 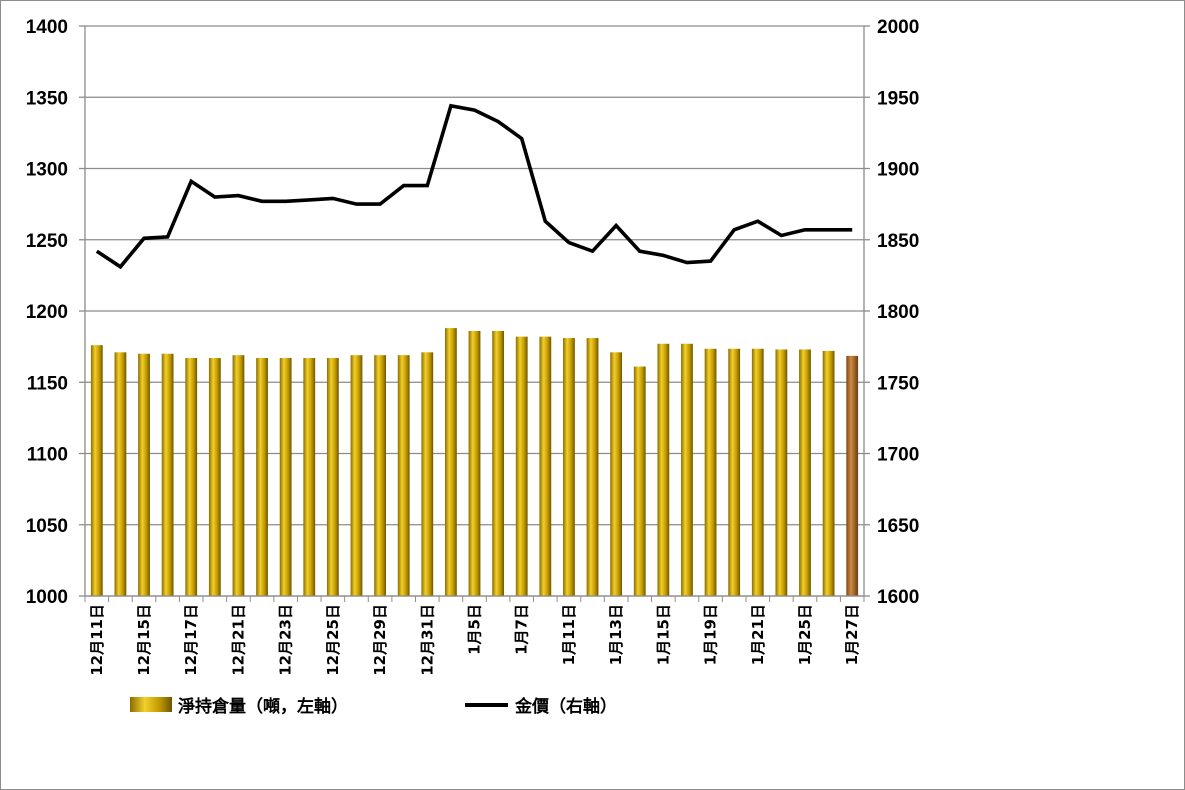 What do you see at coordinates (47, 597) in the screenshot?
I see `left-tick-label: 1000` at bounding box center [47, 597].